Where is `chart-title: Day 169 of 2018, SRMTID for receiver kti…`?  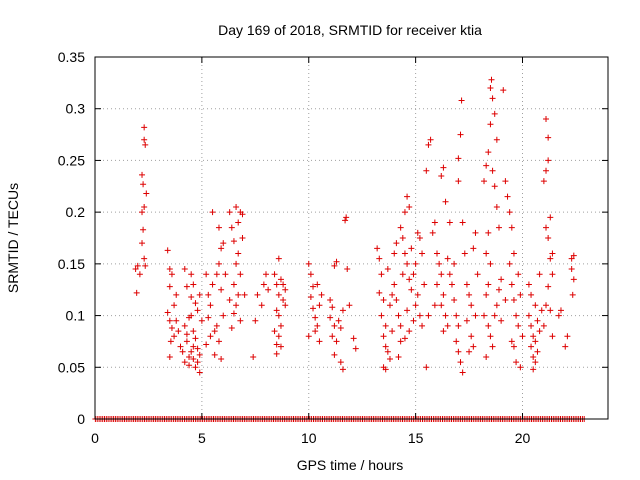 chart-title: Day 169 of 2018, SRMTID for receiver kti… is located at coordinates (350, 30).